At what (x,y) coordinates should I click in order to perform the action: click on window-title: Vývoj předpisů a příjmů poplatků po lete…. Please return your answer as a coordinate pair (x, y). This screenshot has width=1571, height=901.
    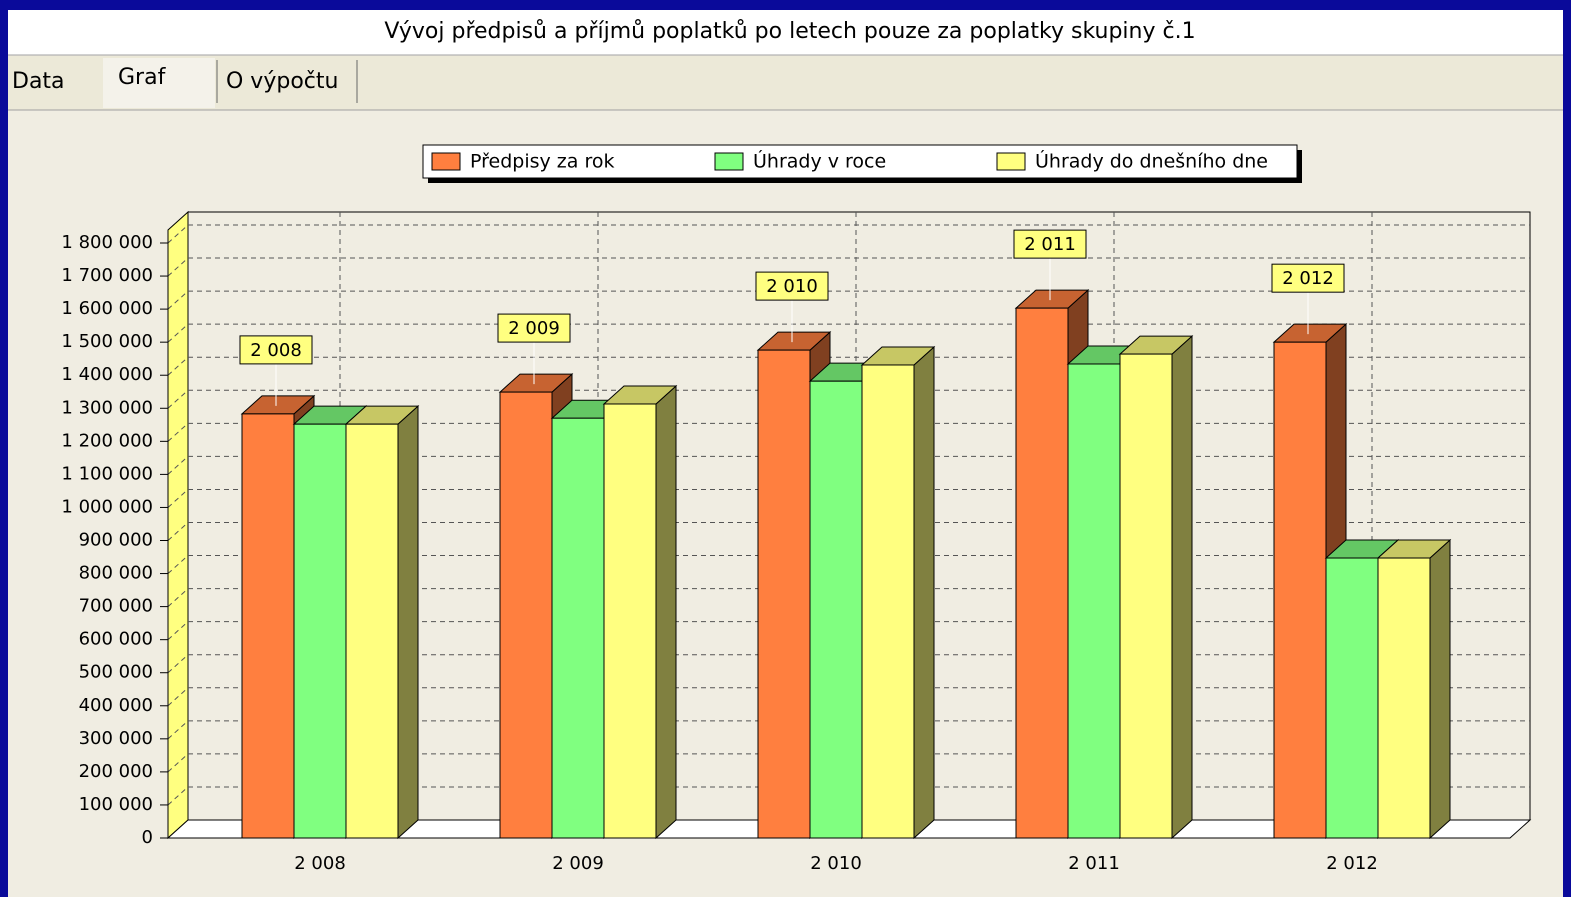
    Looking at the image, I should click on (789, 31).